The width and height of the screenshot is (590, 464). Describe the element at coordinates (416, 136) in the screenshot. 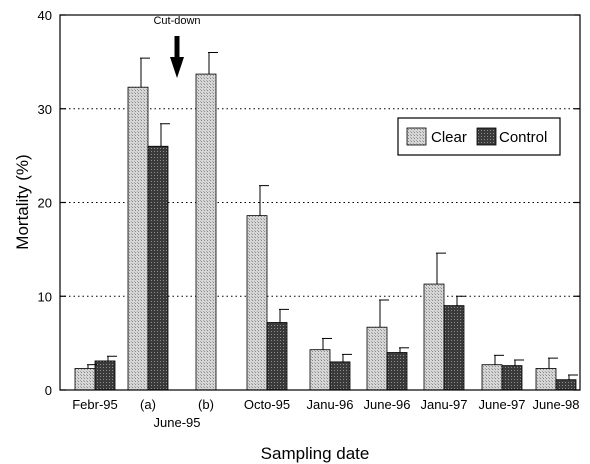

I see `legend-swatch-clear` at that location.